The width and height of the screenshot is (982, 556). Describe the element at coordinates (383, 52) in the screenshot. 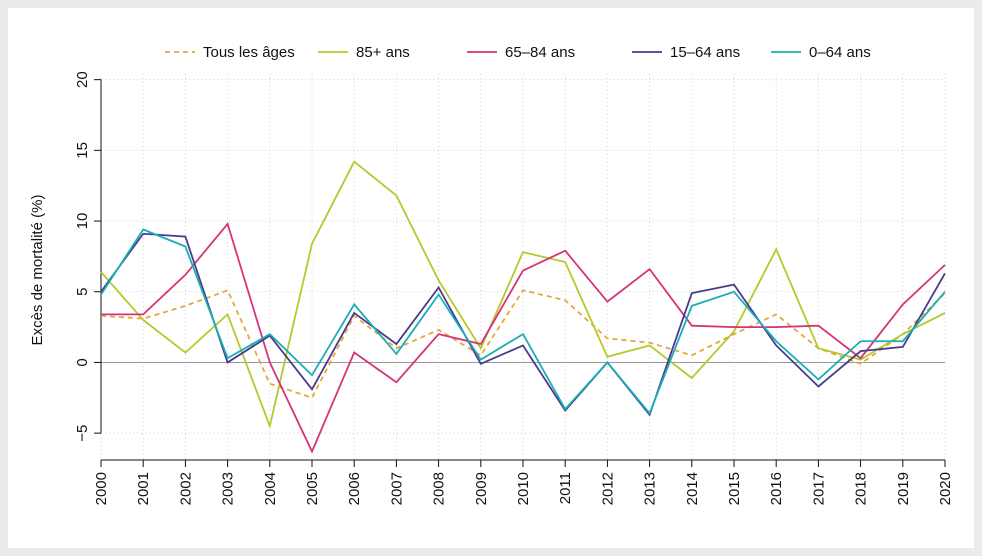

I see `legend-label: 85+ ans` at that location.